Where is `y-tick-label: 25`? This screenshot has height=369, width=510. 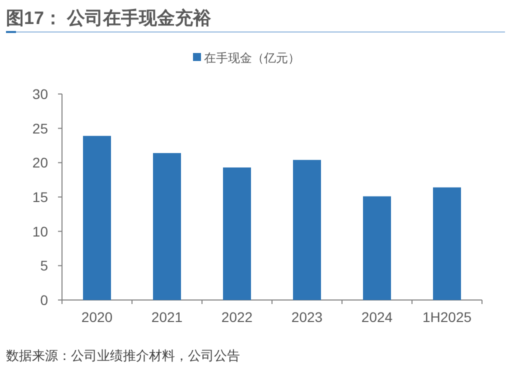
y-tick-label: 25 is located at coordinates (40, 128).